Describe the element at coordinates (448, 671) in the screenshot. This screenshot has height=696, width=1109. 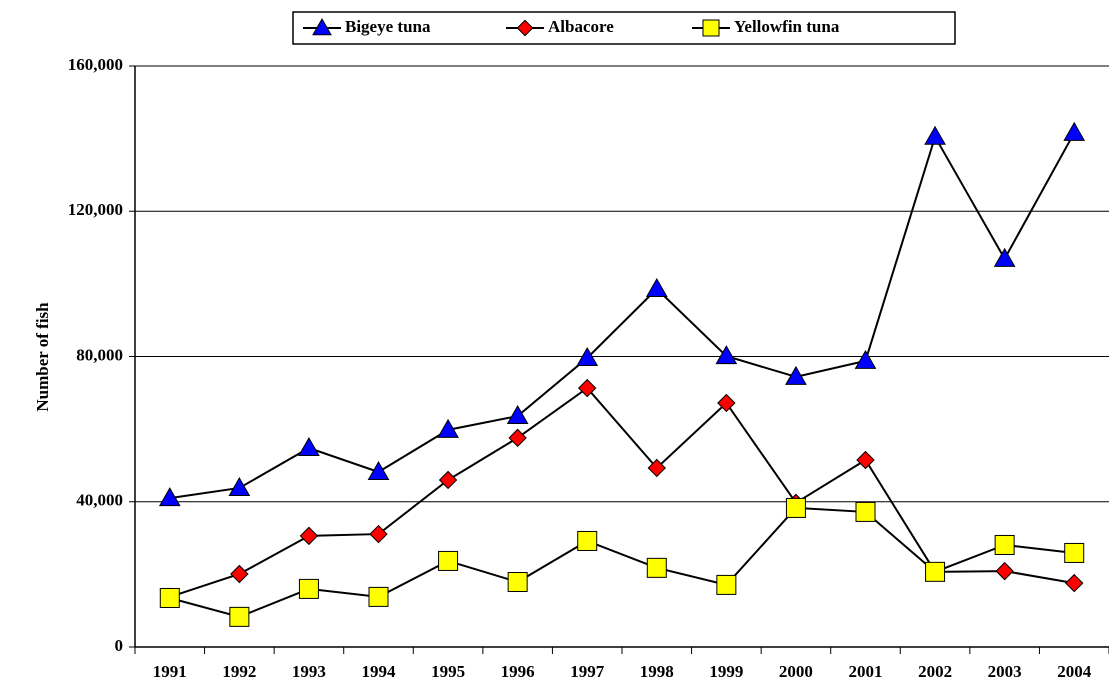
I see `x-tick-label: 1995` at that location.